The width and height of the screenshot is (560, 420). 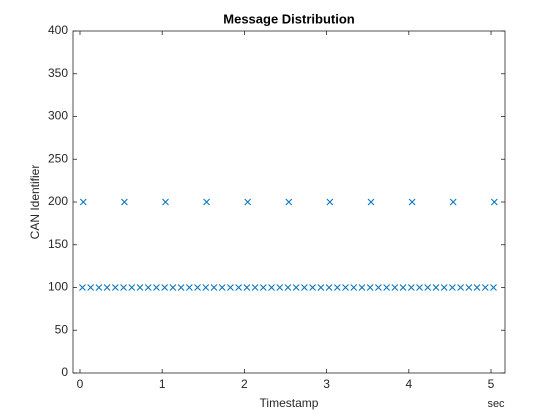 What do you see at coordinates (58, 30) in the screenshot?
I see `y-tick-label: 400` at bounding box center [58, 30].